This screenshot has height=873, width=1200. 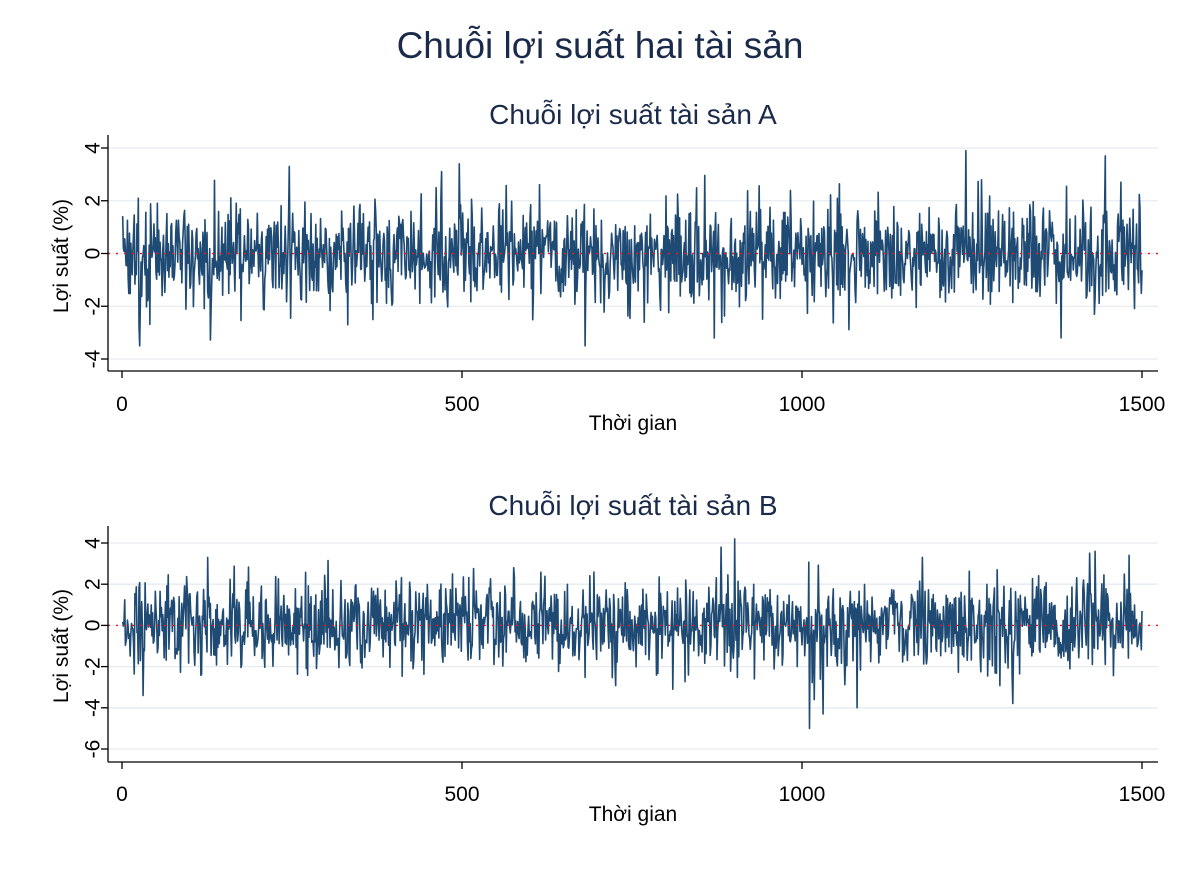 What do you see at coordinates (122, 404) in the screenshot?
I see `panel-a-x-tick-label: 0` at bounding box center [122, 404].